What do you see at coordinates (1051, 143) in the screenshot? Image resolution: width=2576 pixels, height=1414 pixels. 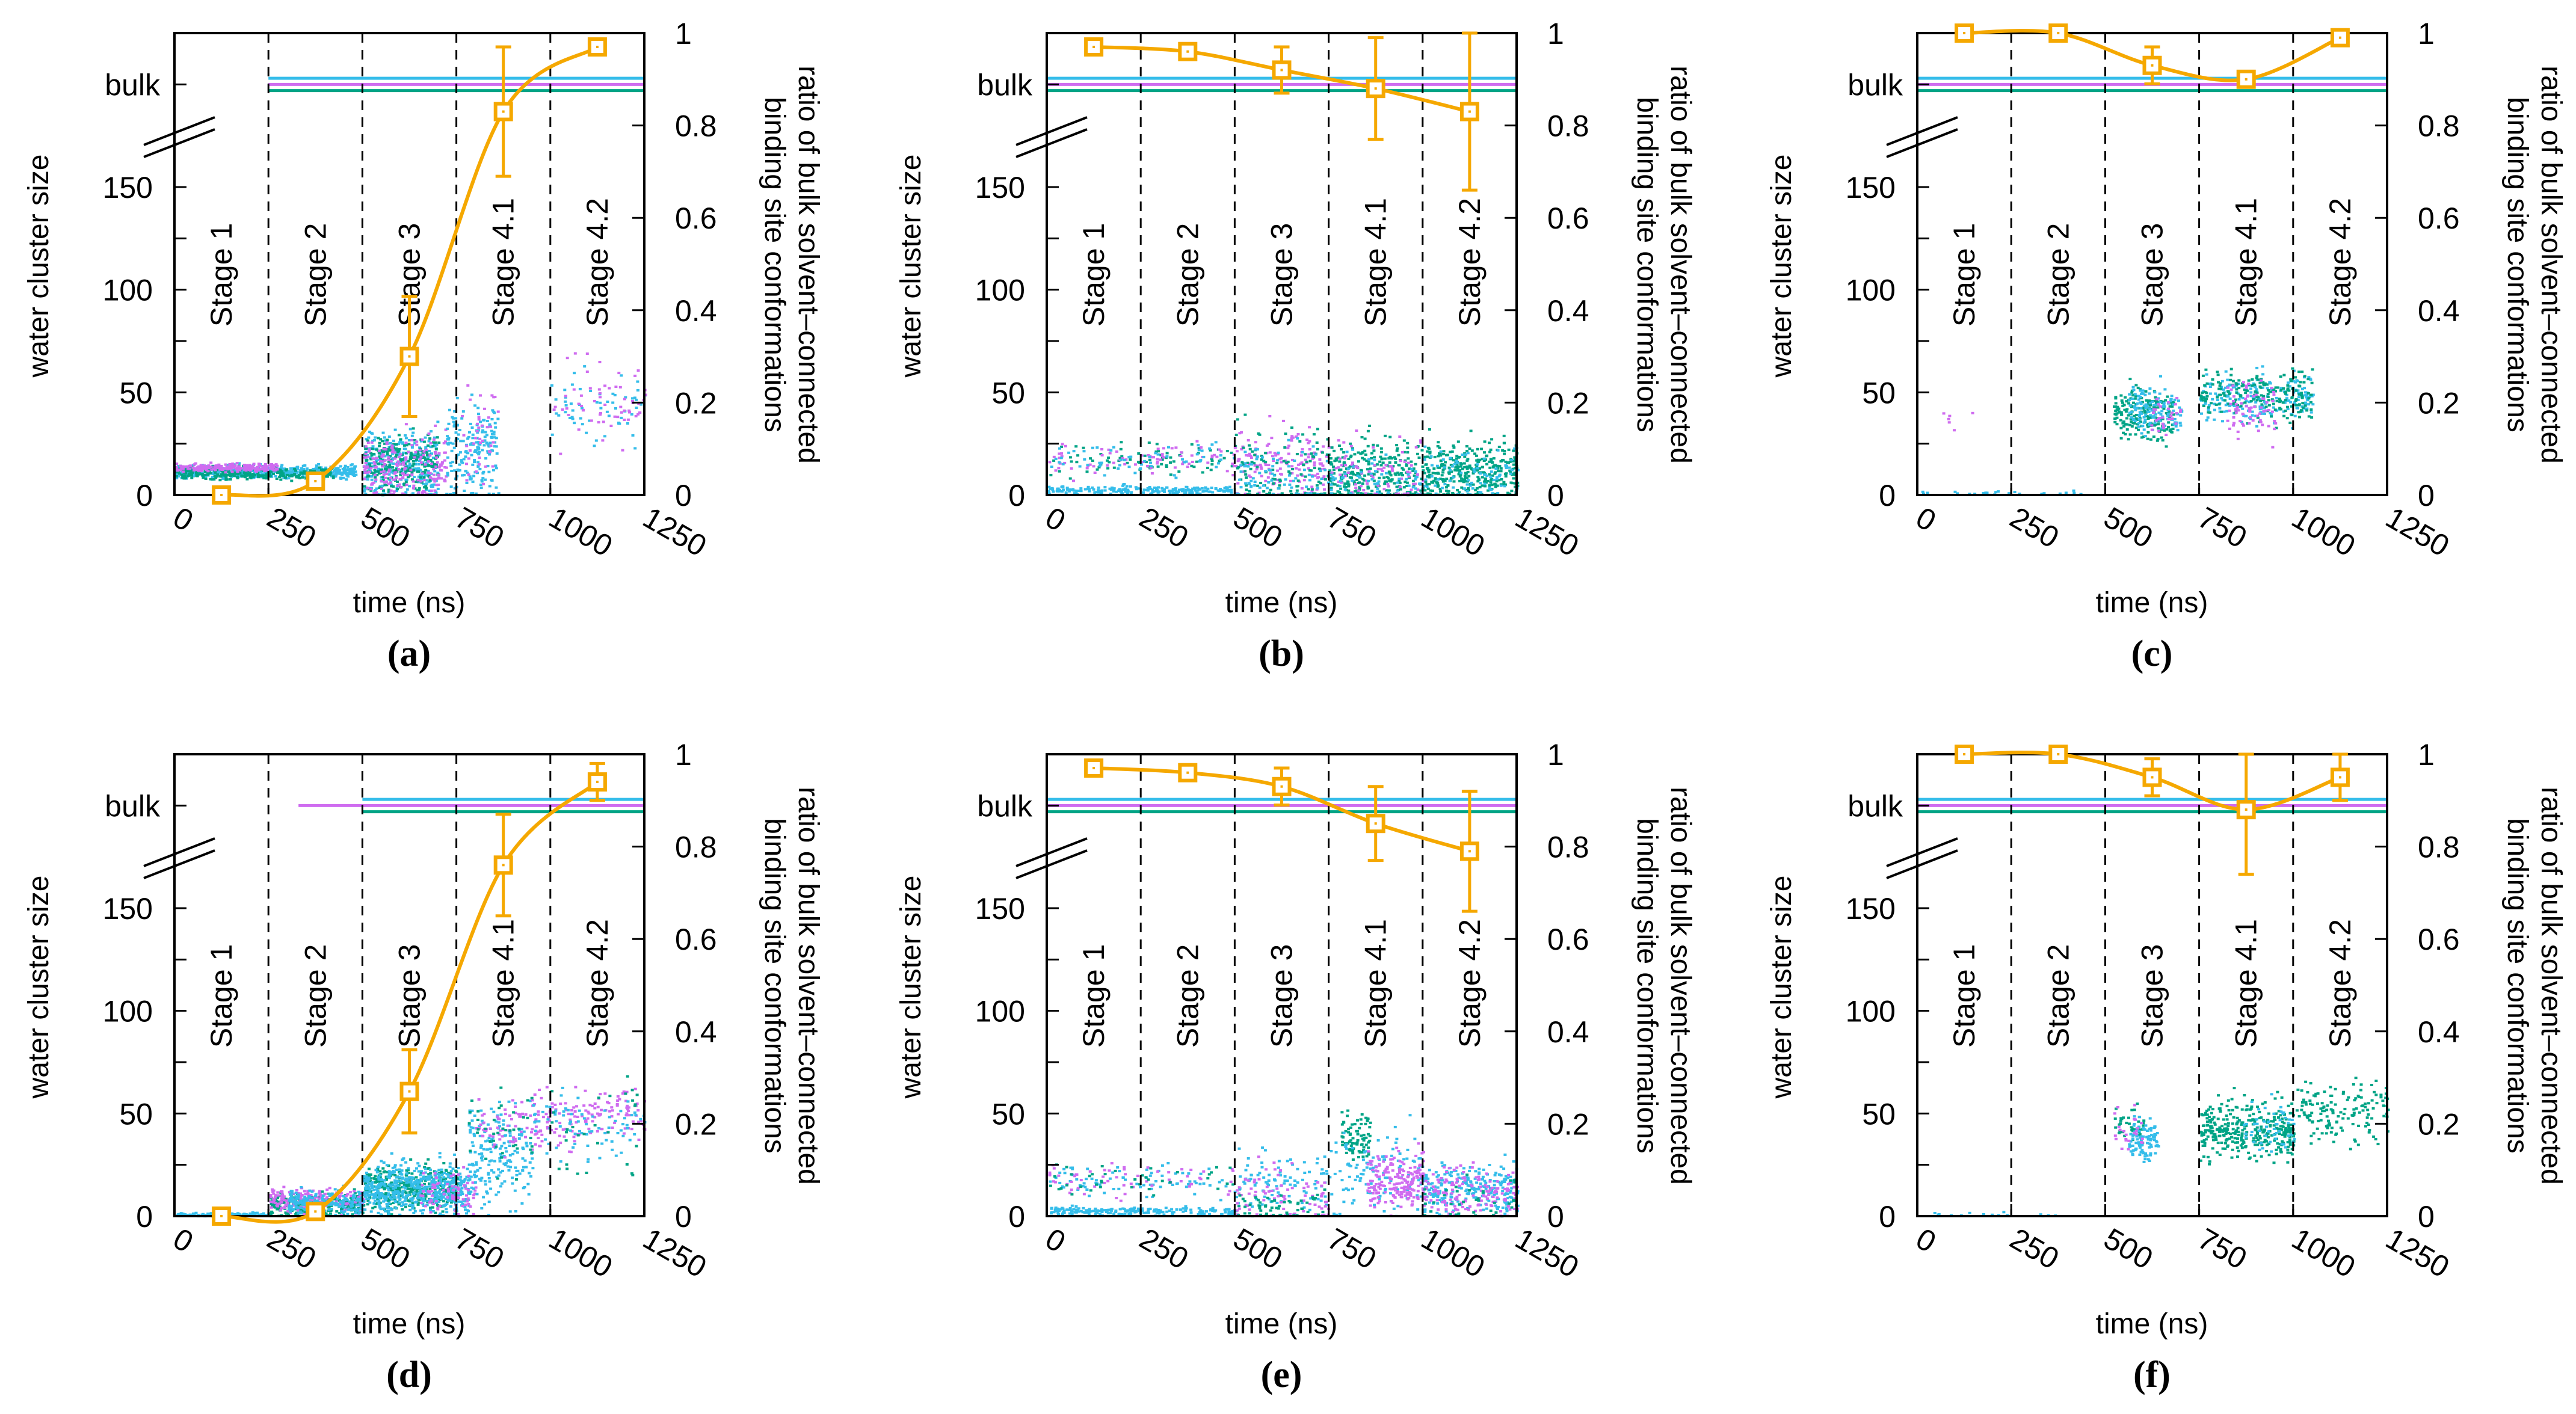 I see `axis-break-mark` at bounding box center [1051, 143].